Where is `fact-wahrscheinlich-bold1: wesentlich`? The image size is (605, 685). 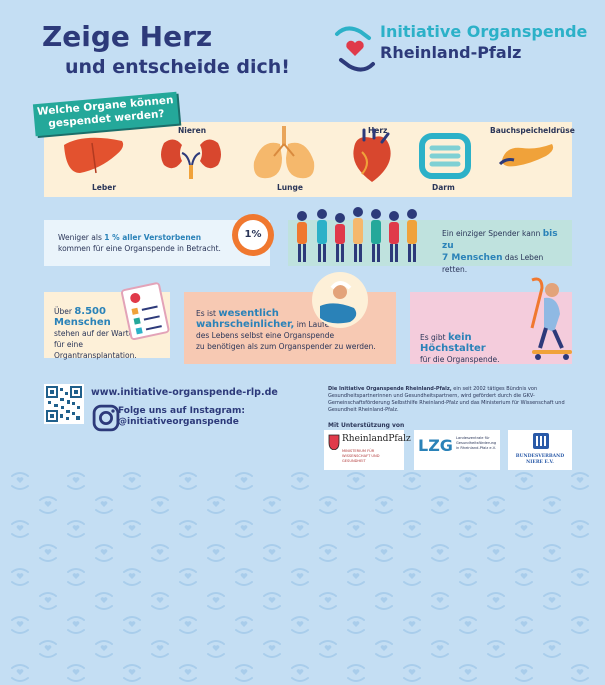
fact-wahrscheinlich-bold1: wesentlich is located at coordinates (248, 313).